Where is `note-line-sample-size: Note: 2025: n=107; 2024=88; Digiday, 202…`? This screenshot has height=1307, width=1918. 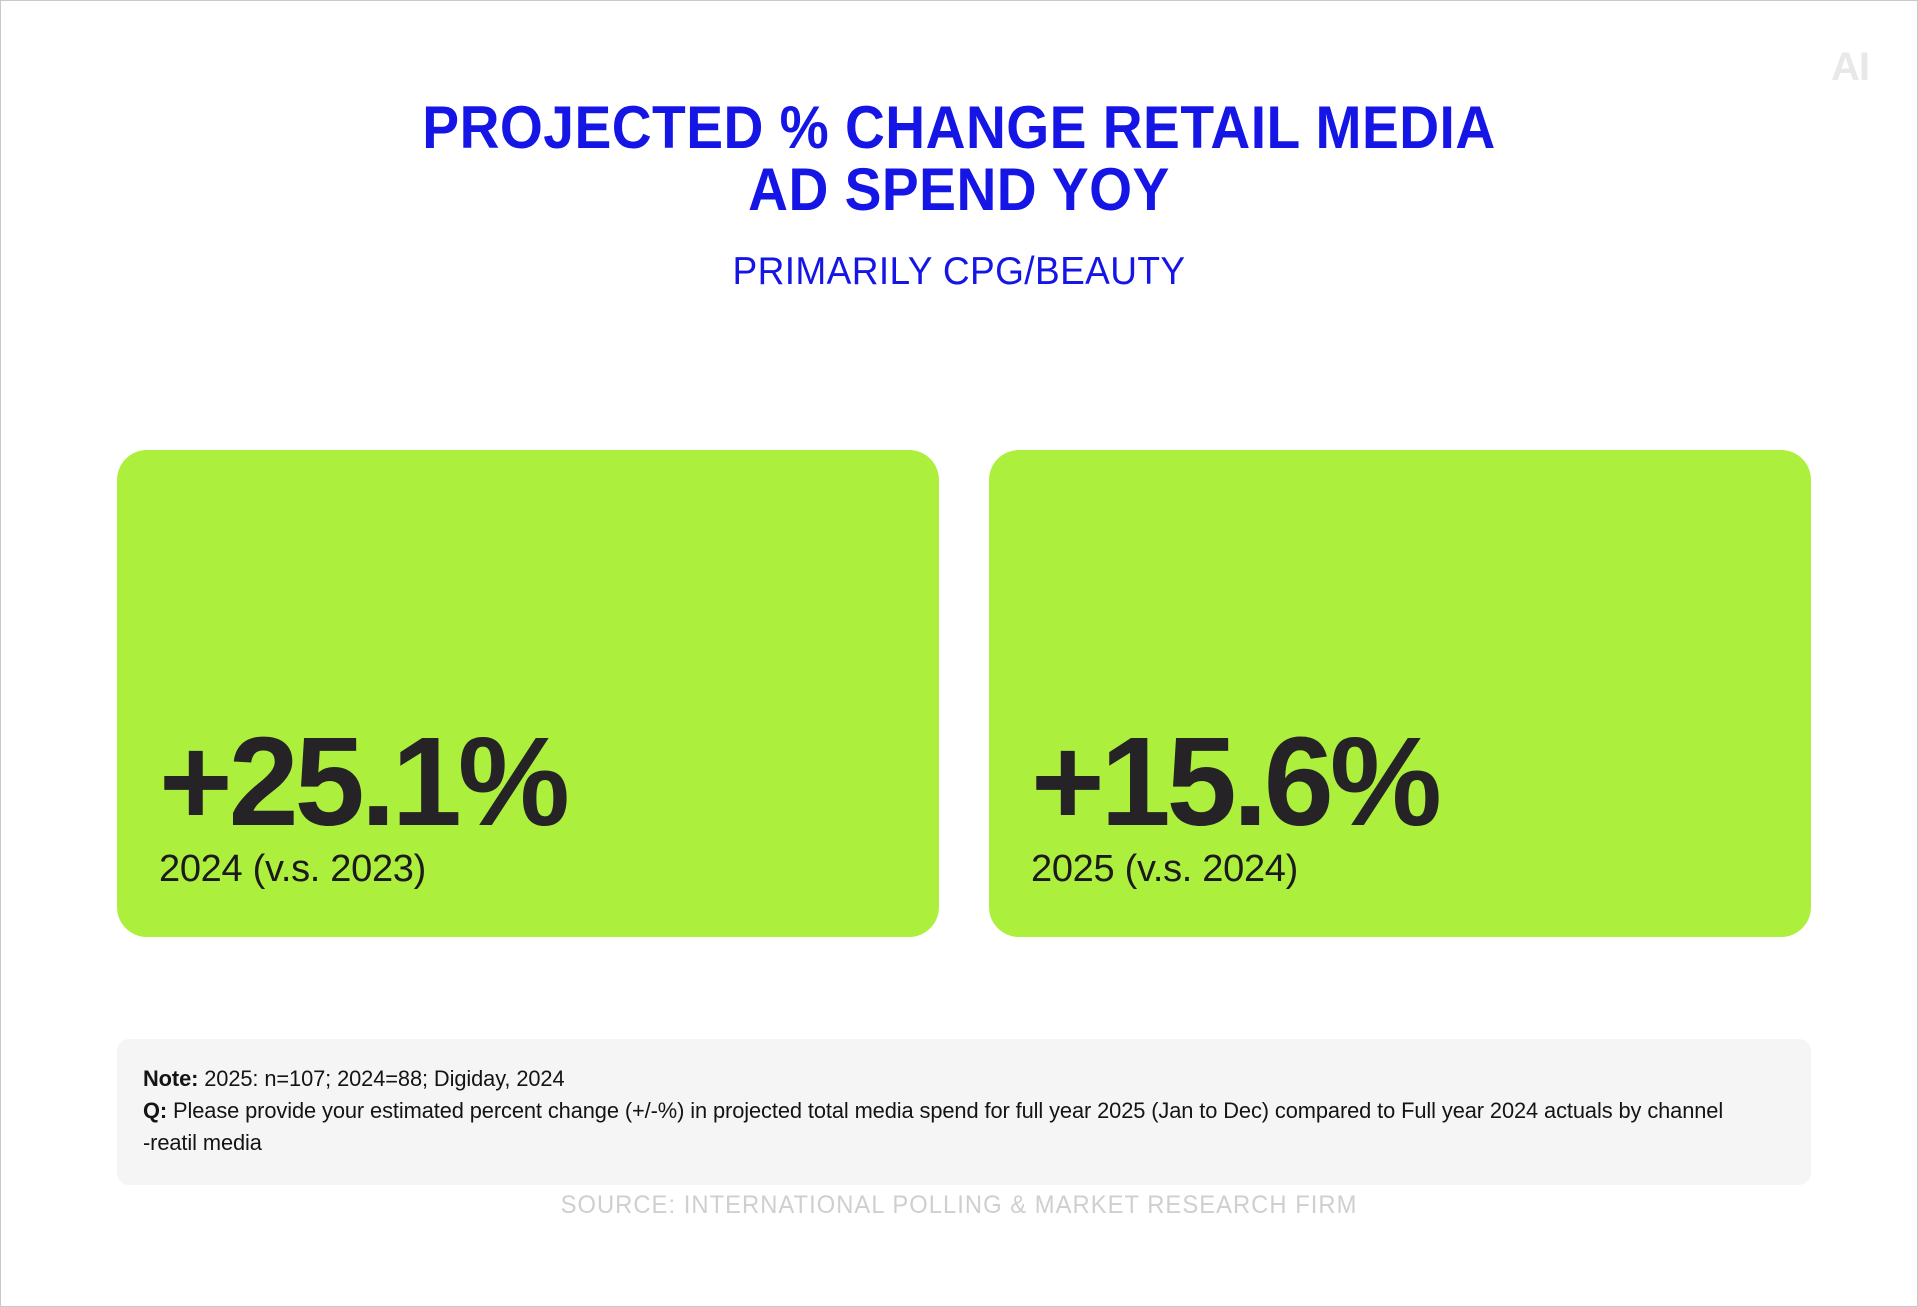 note-line-sample-size: Note: 2025: n=107; 2024=88; Digiday, 202… is located at coordinates (939, 1079).